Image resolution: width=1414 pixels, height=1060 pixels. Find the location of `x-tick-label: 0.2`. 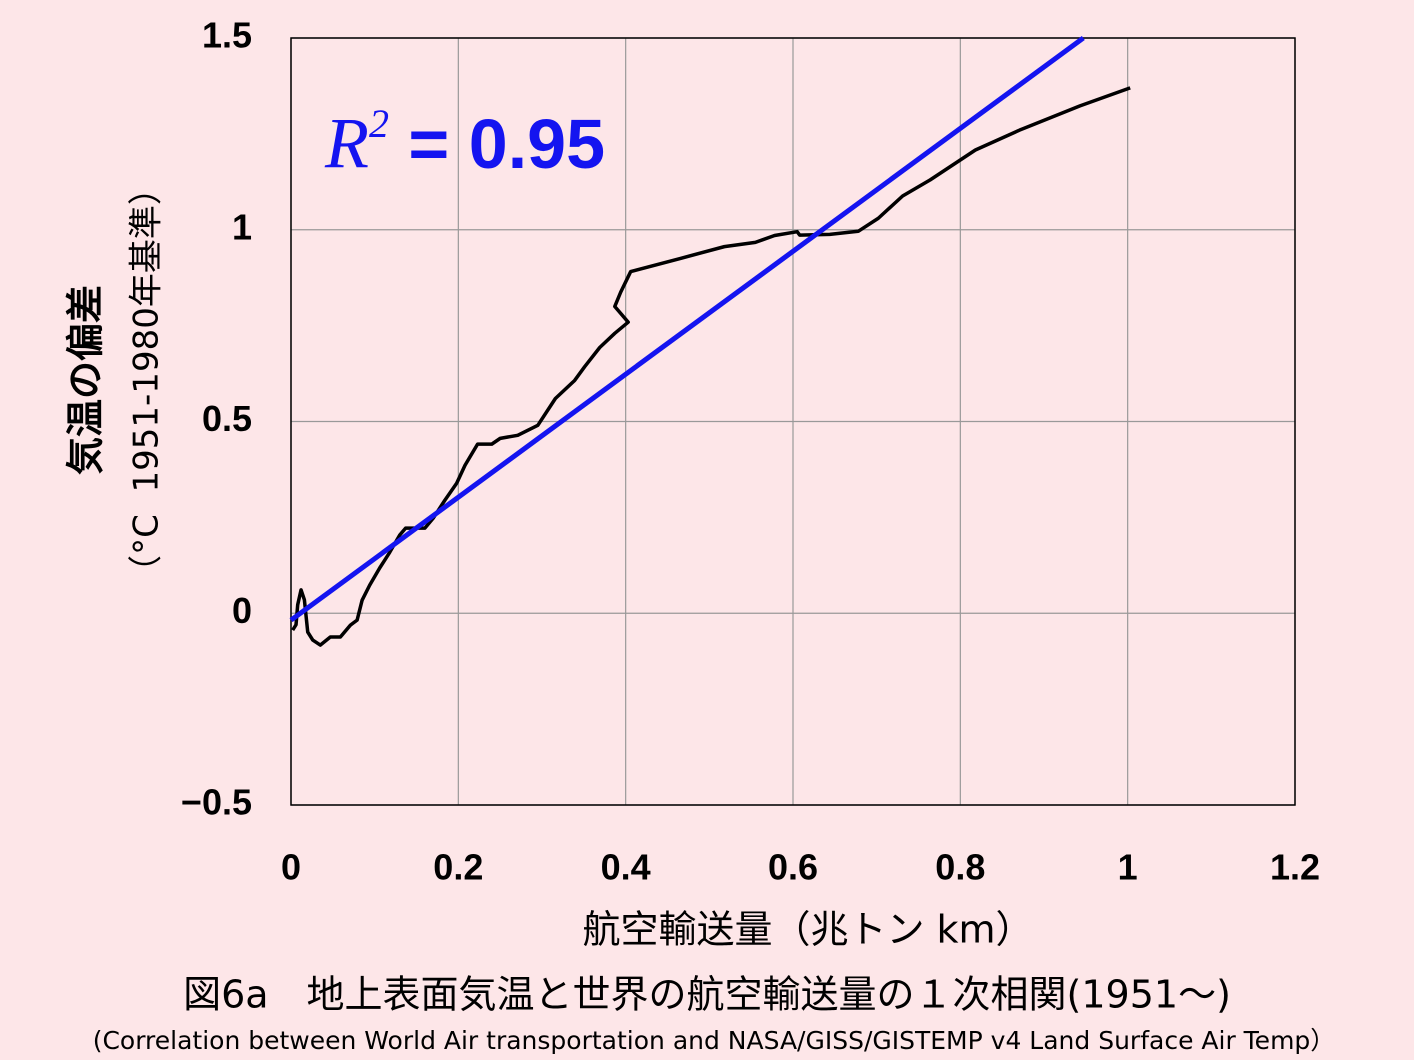

x-tick-label: 0.2 is located at coordinates (458, 867).